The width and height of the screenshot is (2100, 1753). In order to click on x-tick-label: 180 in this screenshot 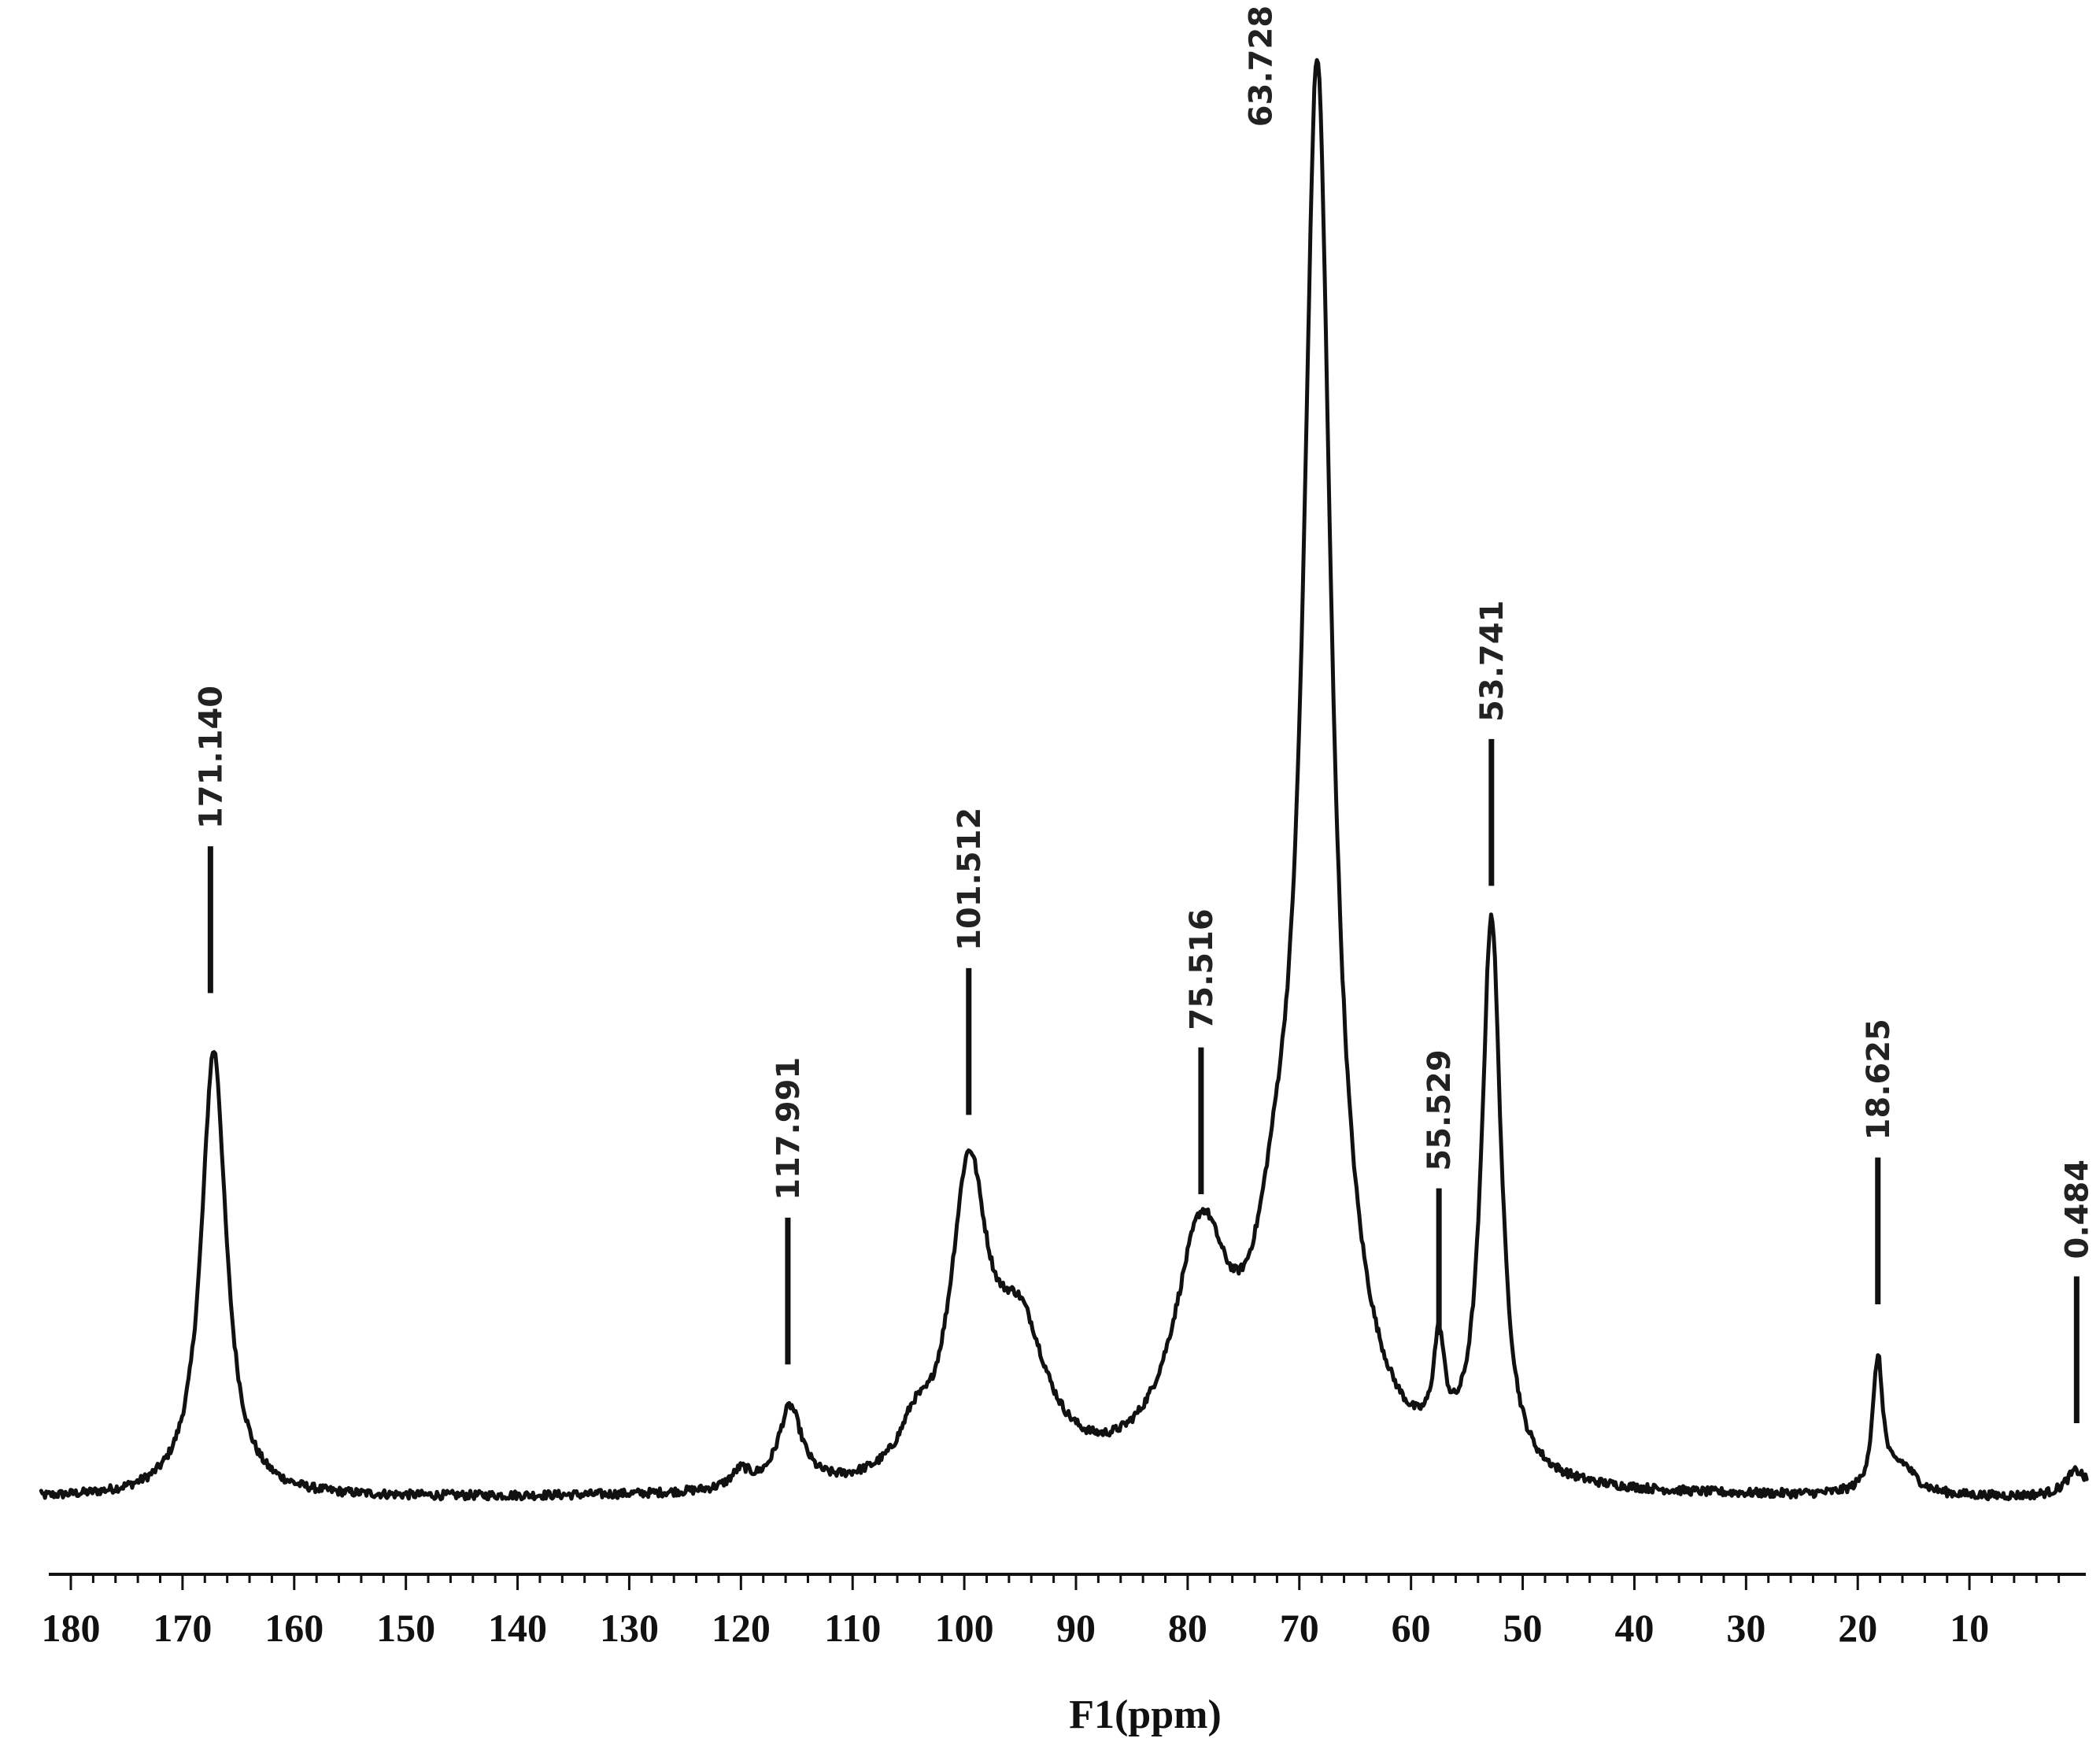, I will do `click(71, 1628)`.